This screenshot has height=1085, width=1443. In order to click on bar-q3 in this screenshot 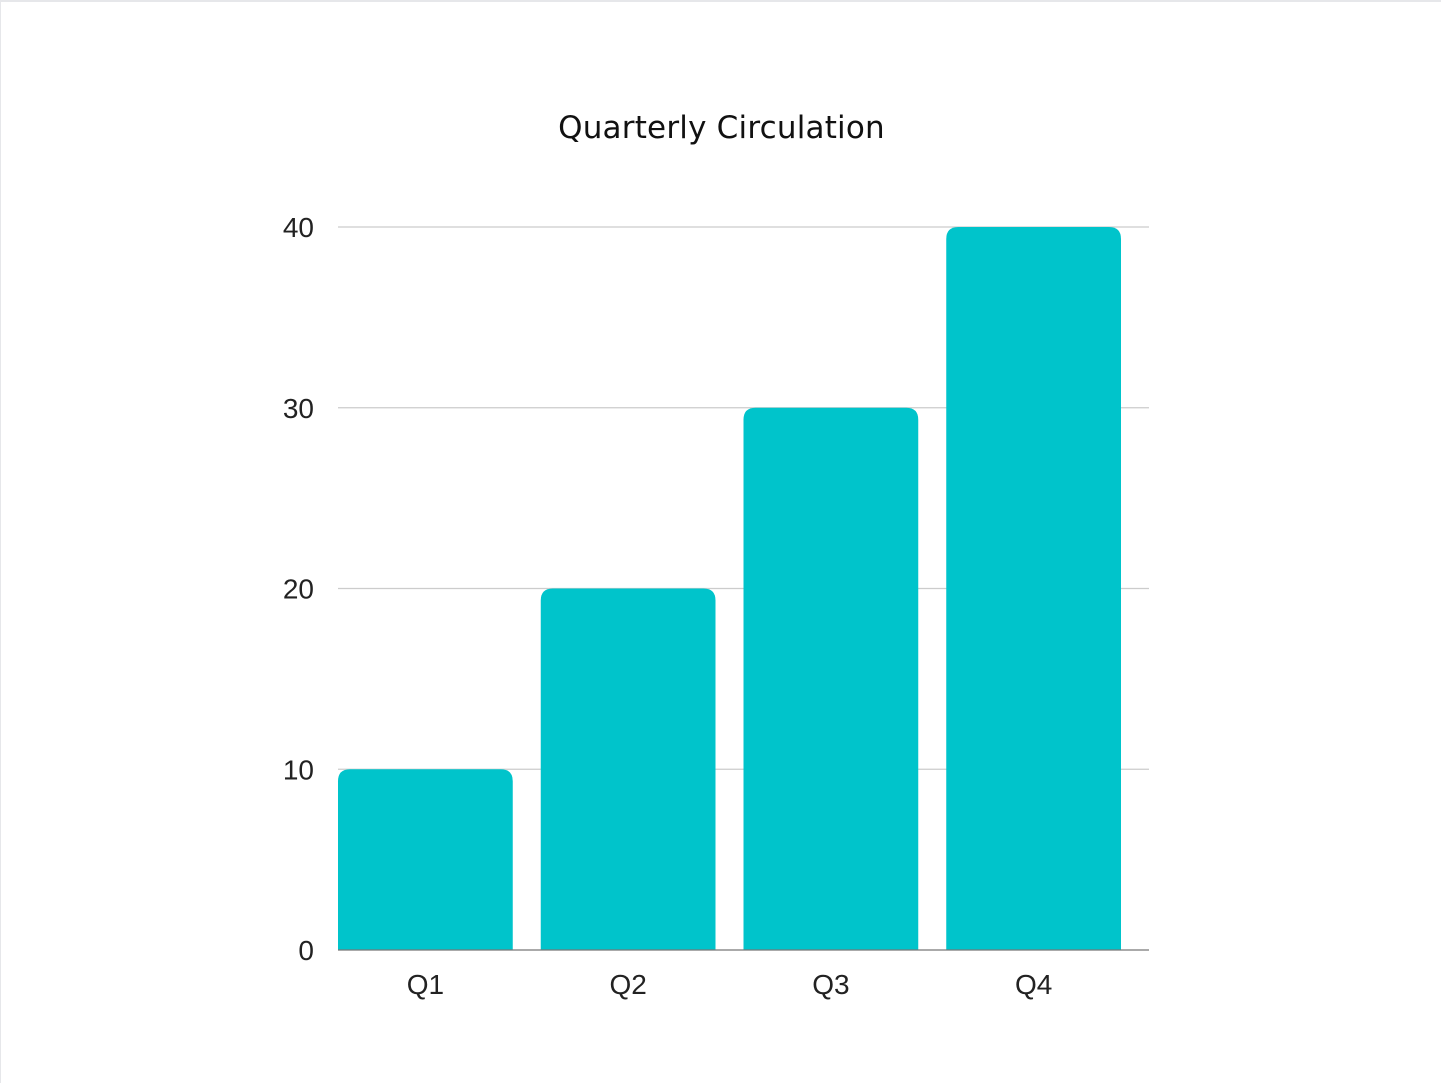, I will do `click(831, 678)`.